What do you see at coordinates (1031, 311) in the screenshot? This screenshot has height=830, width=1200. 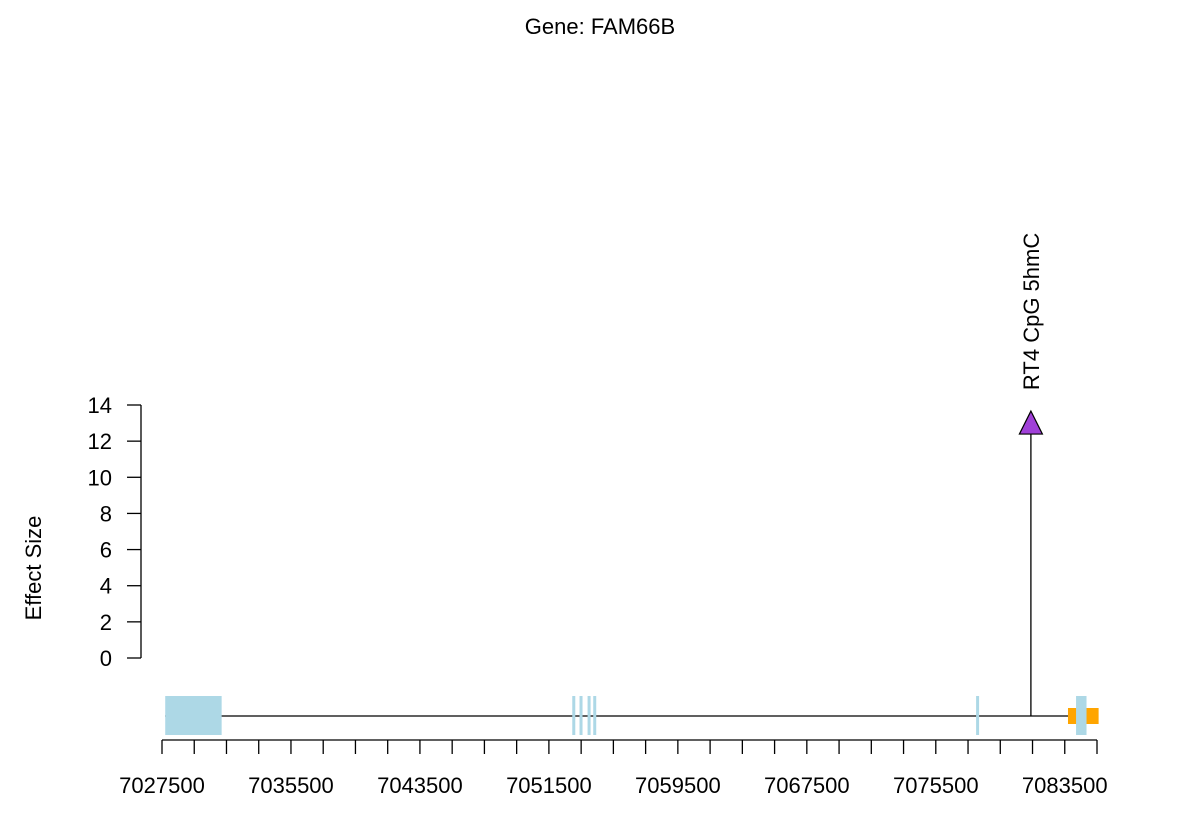 I see `point-label: RT4 CpG 5hmC` at bounding box center [1031, 311].